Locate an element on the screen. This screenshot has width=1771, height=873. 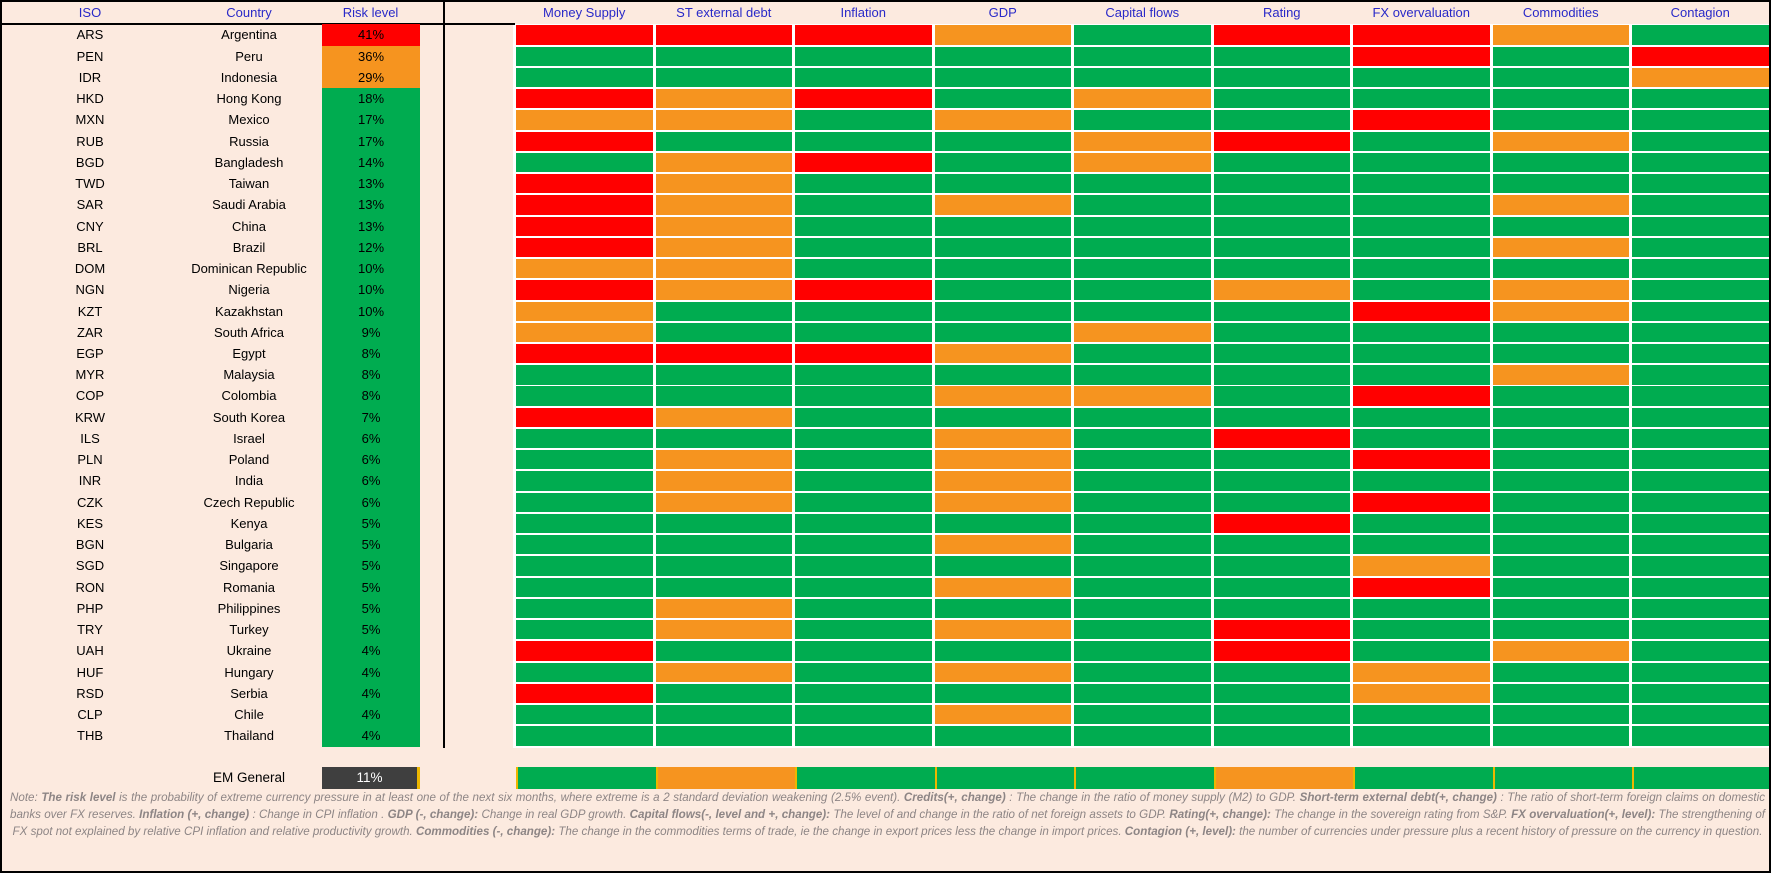
summary-risk-cell: 11% is located at coordinates (371, 778).